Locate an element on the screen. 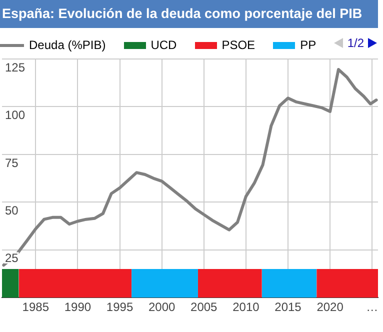 This screenshot has width=383, height=332. legend-label: Deuda (%PIB) is located at coordinates (67, 45).